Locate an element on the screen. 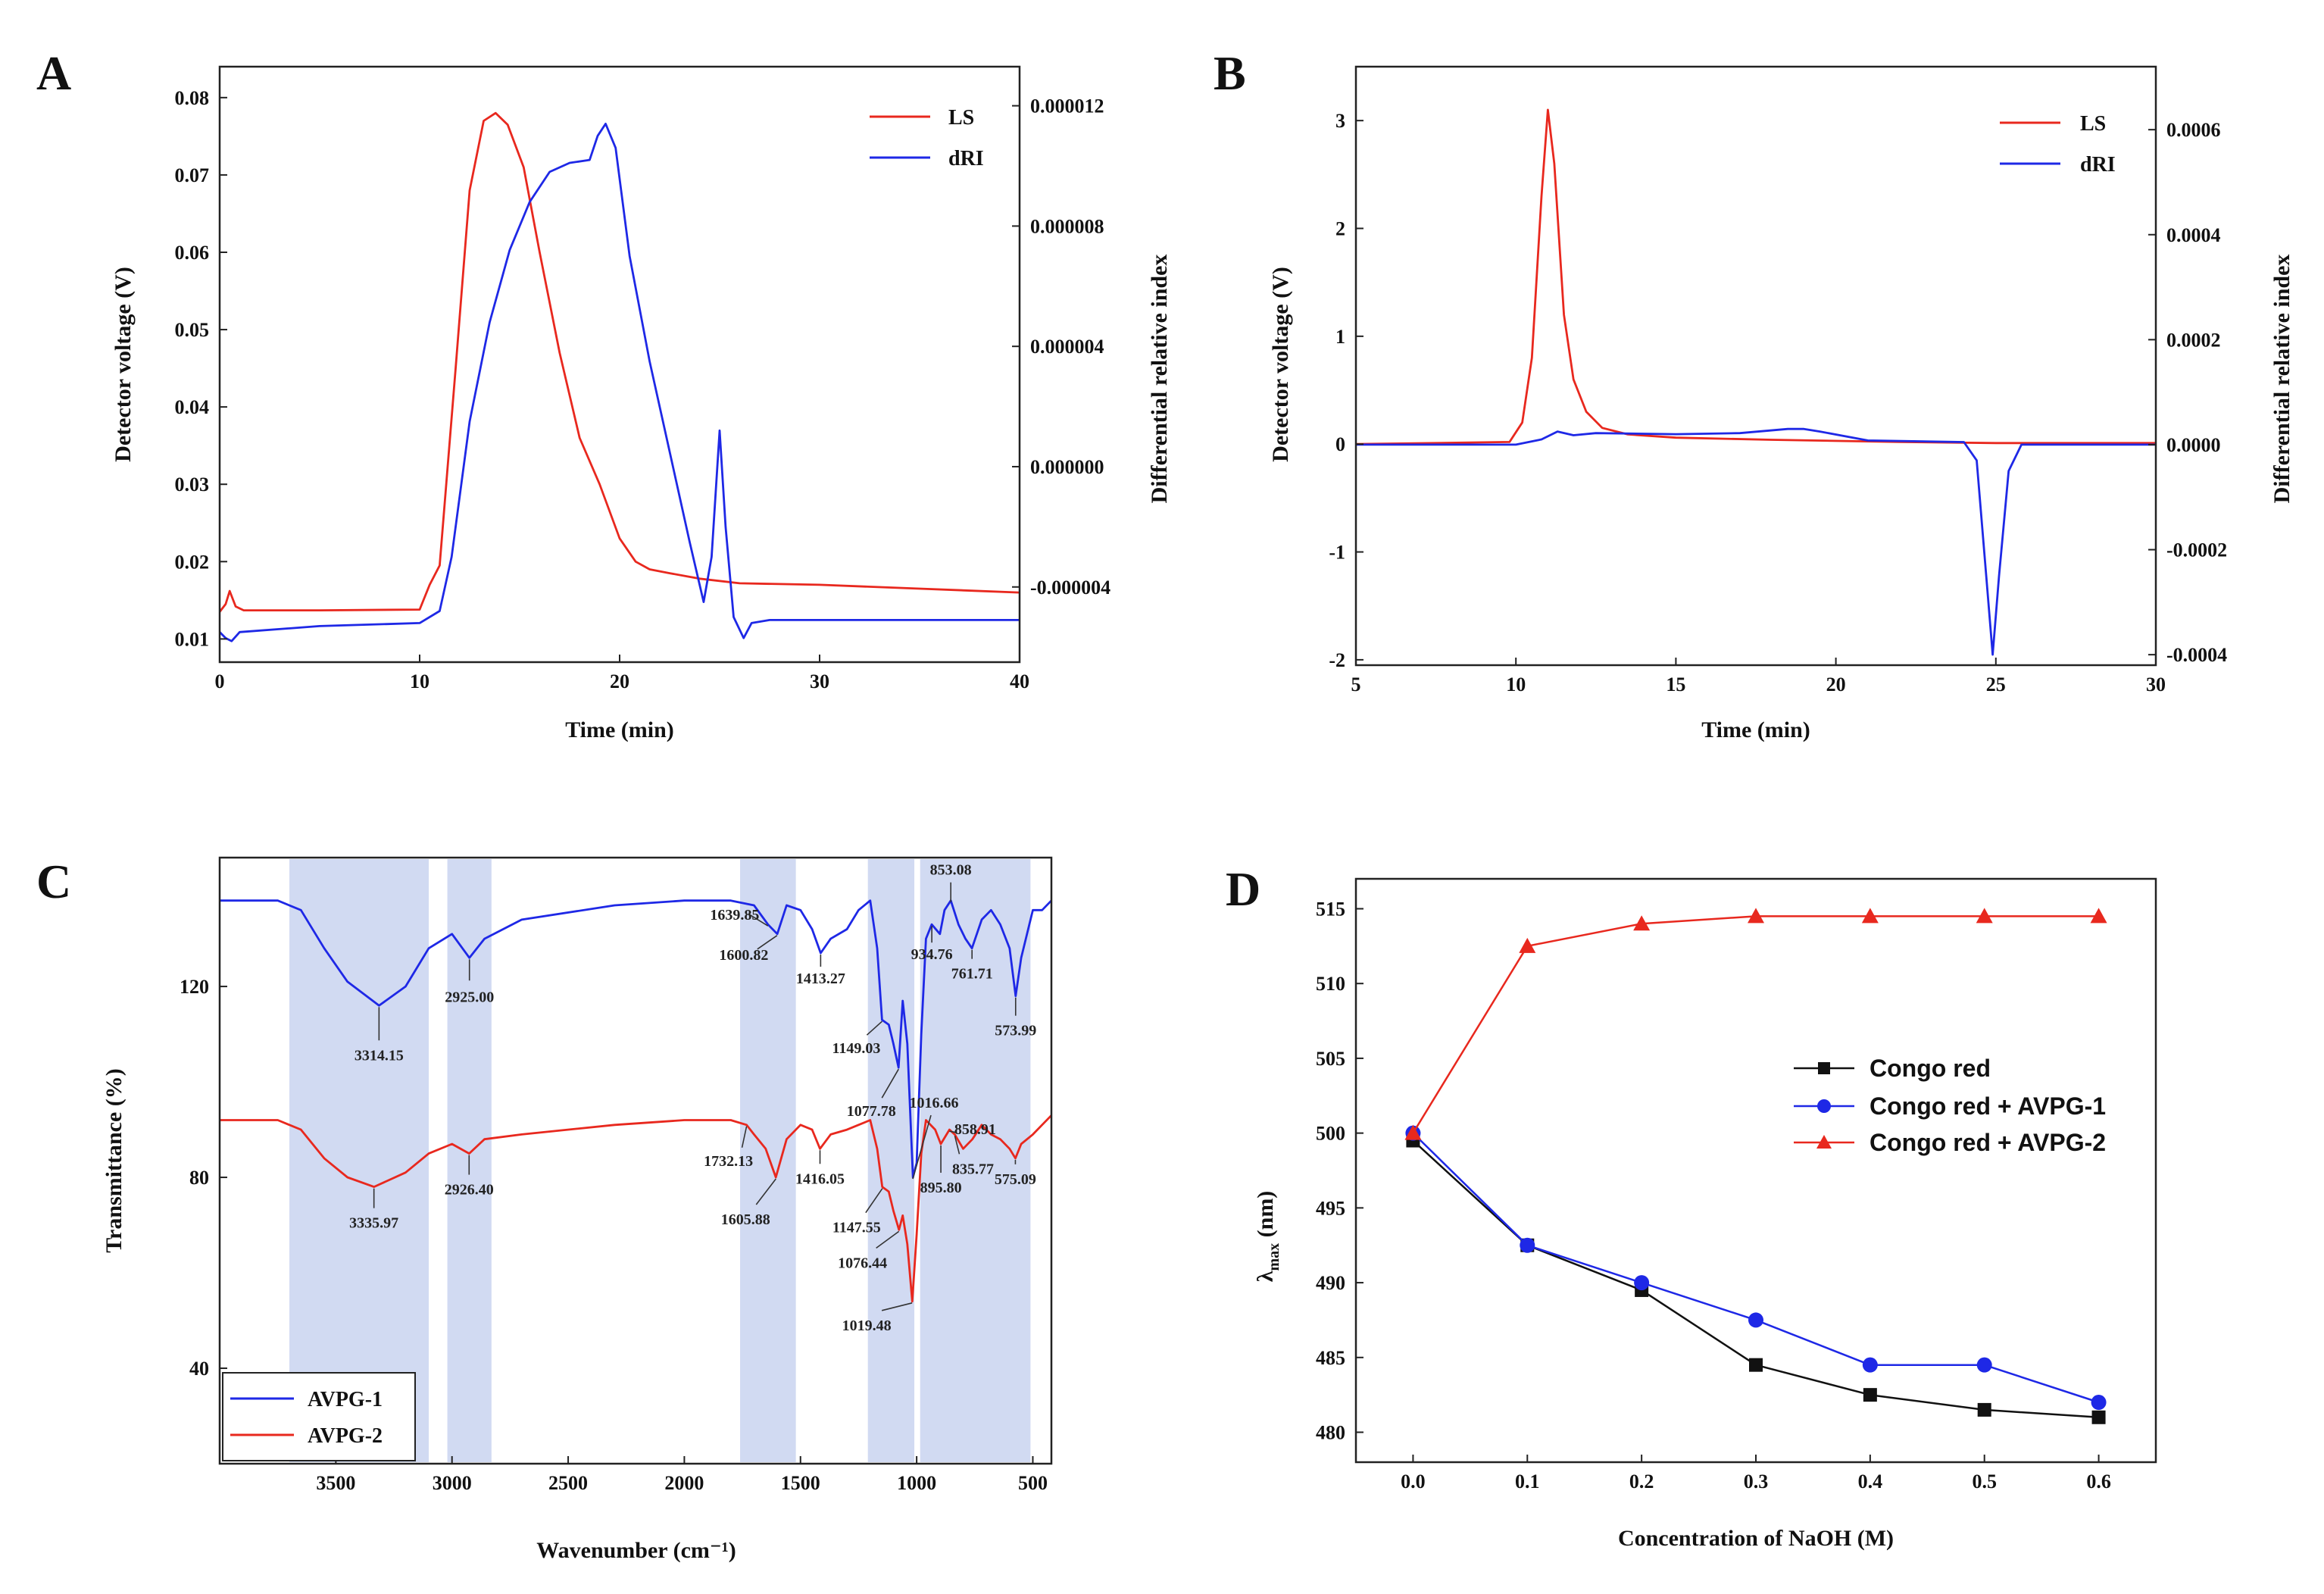  y-tick-label: 480 is located at coordinates (1330, 1433).